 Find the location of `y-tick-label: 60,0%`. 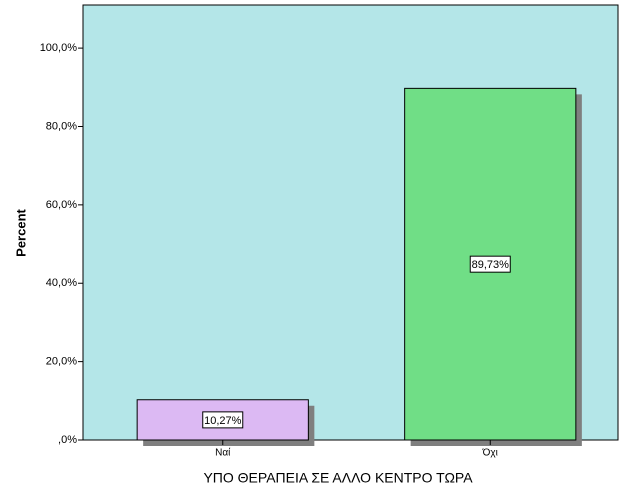

y-tick-label: 60,0% is located at coordinates (61, 205).